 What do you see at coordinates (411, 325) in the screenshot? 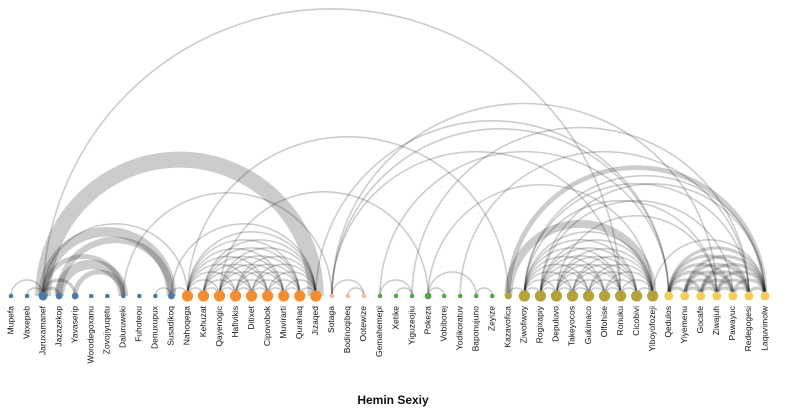
I see `node-label: Yiguzeojiu` at bounding box center [411, 325].